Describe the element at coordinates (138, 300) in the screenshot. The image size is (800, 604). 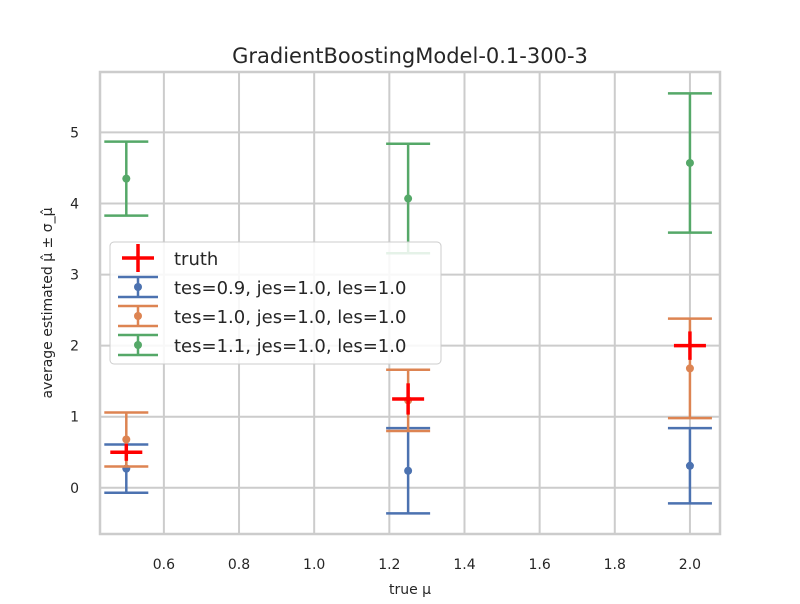
I see `legend-handles` at that location.